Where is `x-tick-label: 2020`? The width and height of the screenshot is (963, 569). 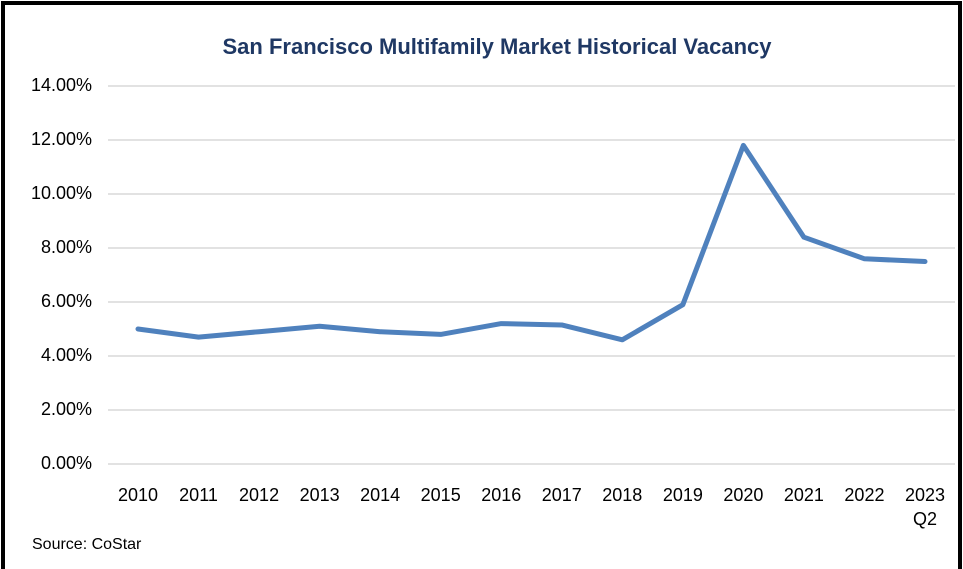
x-tick-label: 2020 is located at coordinates (743, 495).